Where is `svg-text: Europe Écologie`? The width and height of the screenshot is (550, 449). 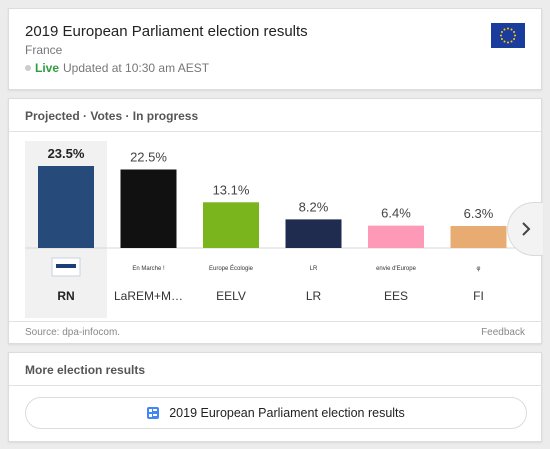
svg-text: Europe Écologie is located at coordinates (231, 268).